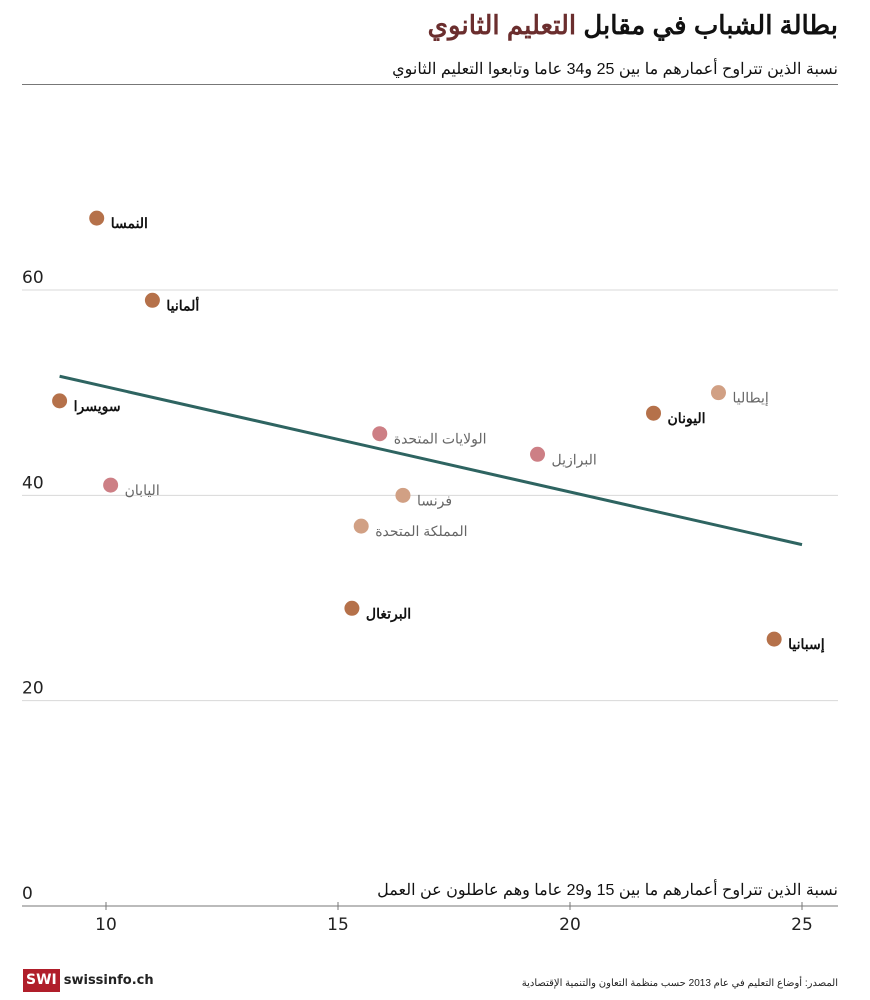 The height and width of the screenshot is (1000, 870). I want to click on chart-title-accent: التعليم الثانوي, so click(502, 25).